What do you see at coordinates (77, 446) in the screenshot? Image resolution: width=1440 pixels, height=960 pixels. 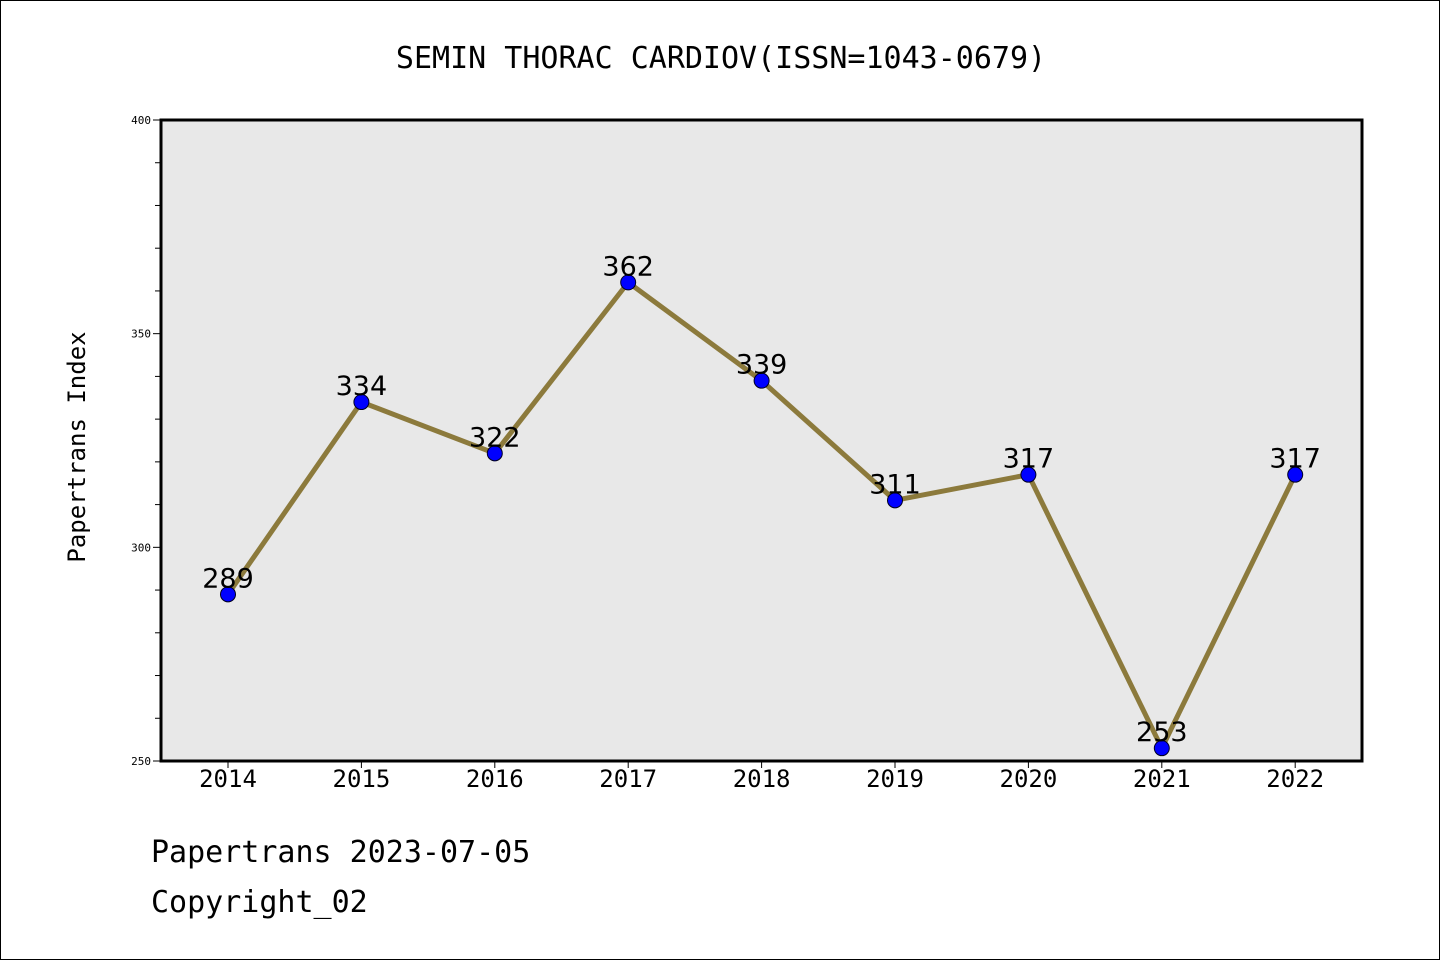 I see `y-axis-label: Papertrans Index` at bounding box center [77, 446].